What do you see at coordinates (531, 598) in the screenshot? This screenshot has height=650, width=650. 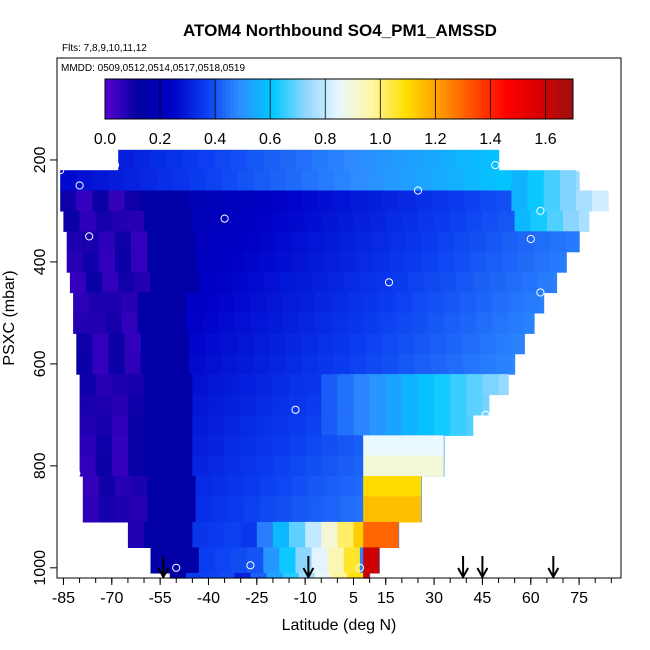 I see `x-tick-label: 60` at bounding box center [531, 598].